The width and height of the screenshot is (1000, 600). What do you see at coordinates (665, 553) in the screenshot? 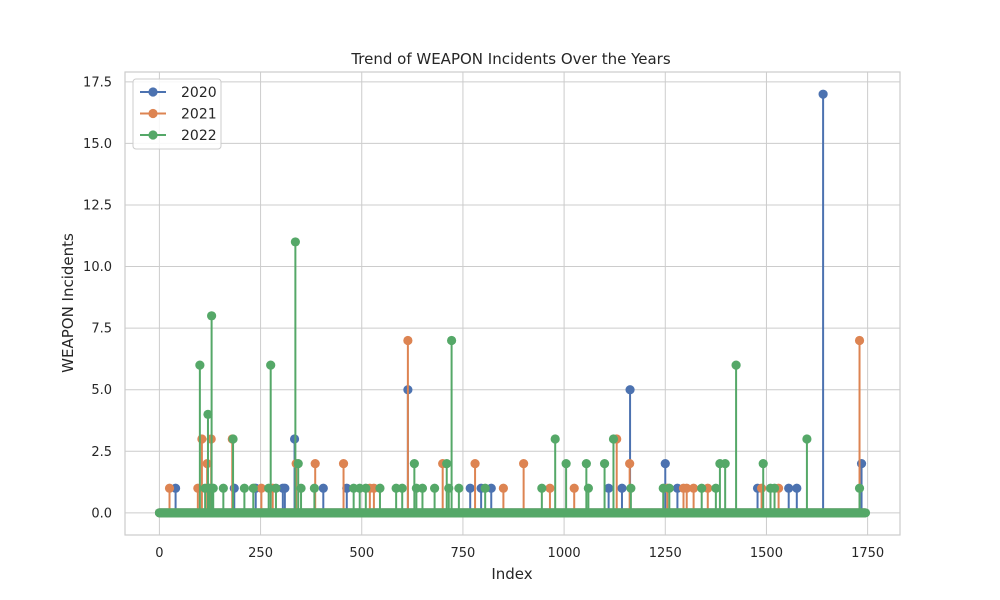
I see `x-tick-label: 1250` at bounding box center [665, 553].